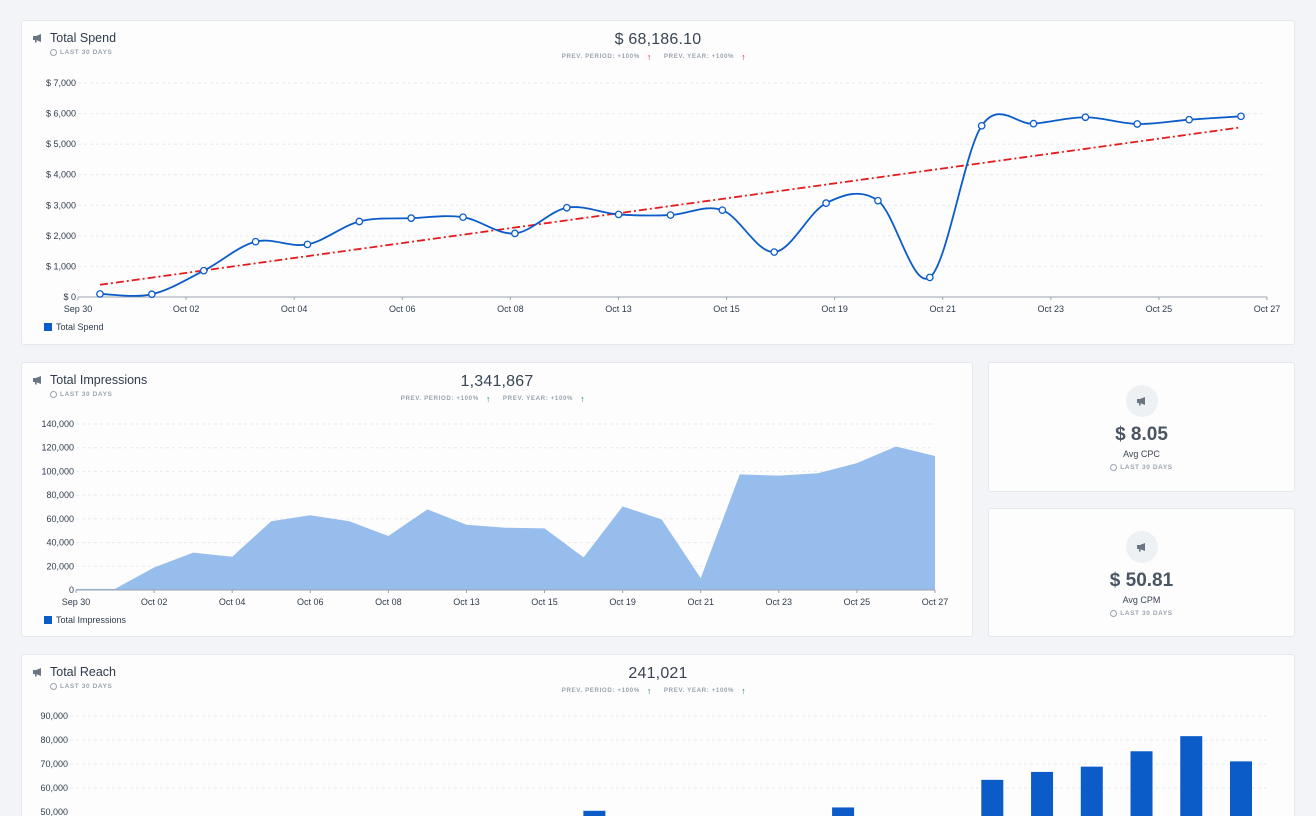  Describe the element at coordinates (61, 83) in the screenshot. I see `y-tick-label: $ 7,000` at that location.